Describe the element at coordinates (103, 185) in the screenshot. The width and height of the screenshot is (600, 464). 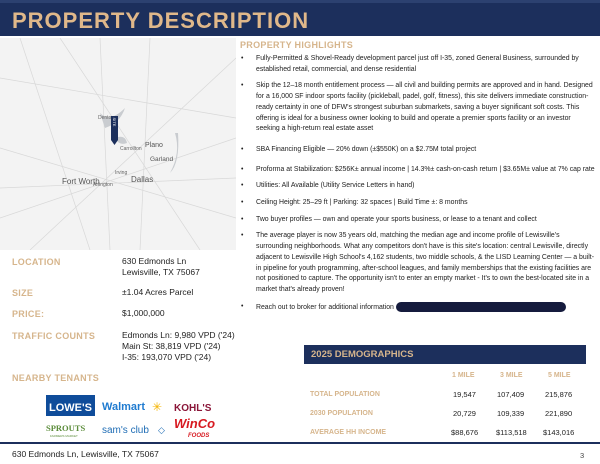
I see `map-label: Arlington` at that location.